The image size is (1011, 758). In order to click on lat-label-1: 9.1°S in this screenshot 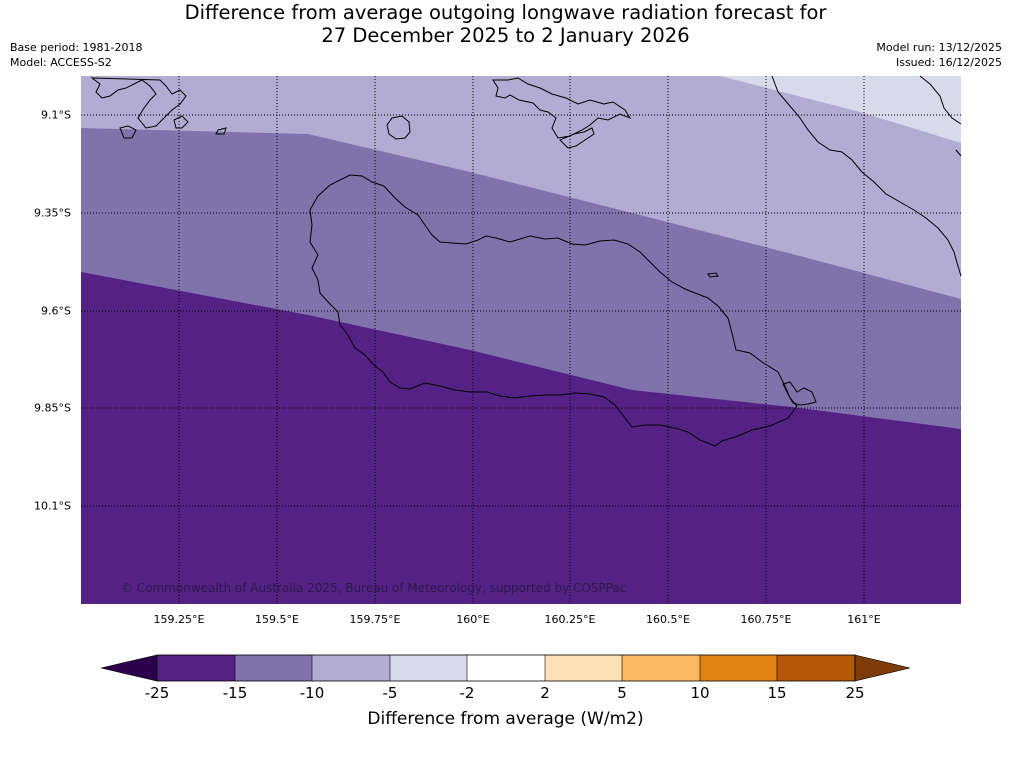, I will do `click(56, 115)`.